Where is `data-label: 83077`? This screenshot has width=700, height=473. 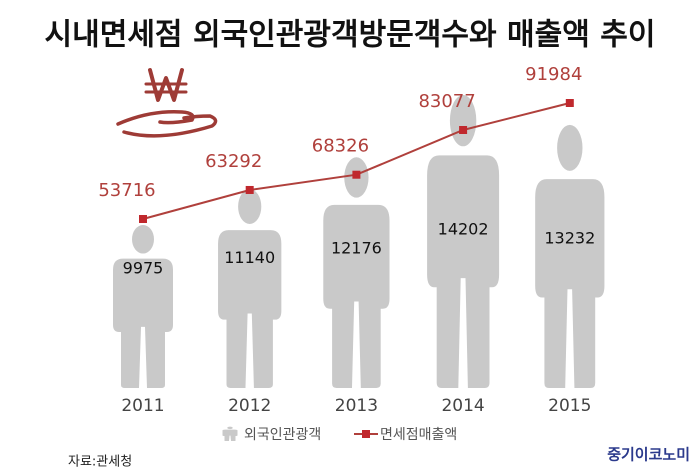
data-label: 83077 is located at coordinates (446, 101).